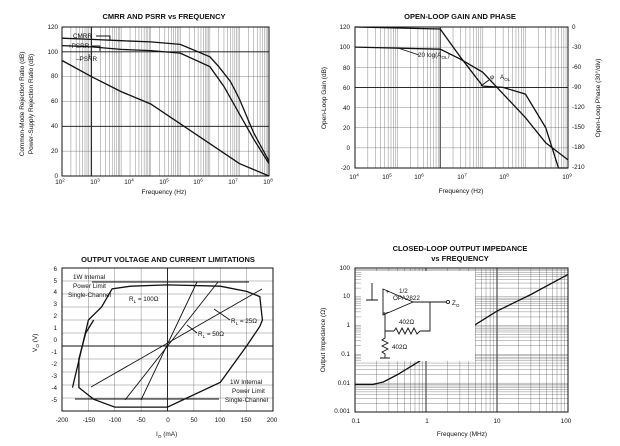 The image size is (620, 446). I want to click on c2-y2tick: -150, so click(578, 127).